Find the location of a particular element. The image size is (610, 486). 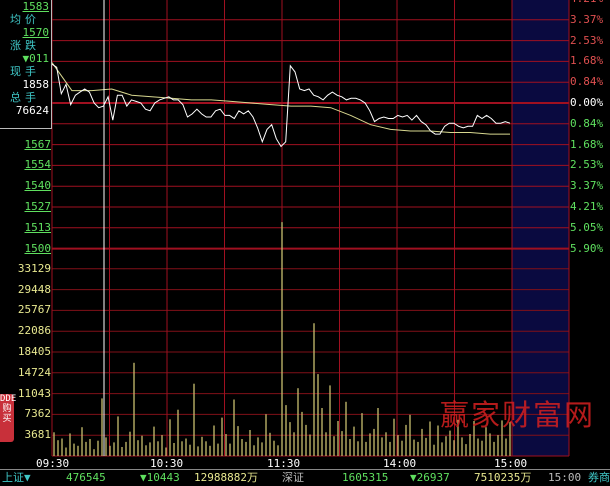

price-axis-label: 1513 is located at coordinates (38, 227).